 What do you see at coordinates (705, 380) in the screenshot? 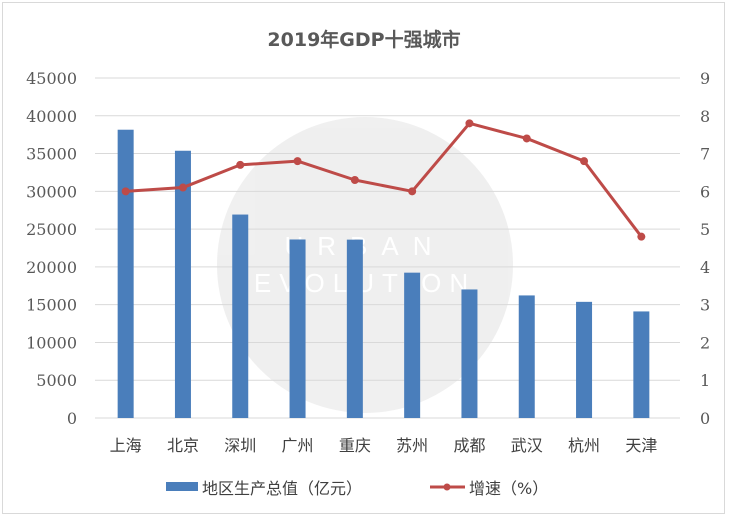
I see `y-right-tick-label: 1` at bounding box center [705, 380].